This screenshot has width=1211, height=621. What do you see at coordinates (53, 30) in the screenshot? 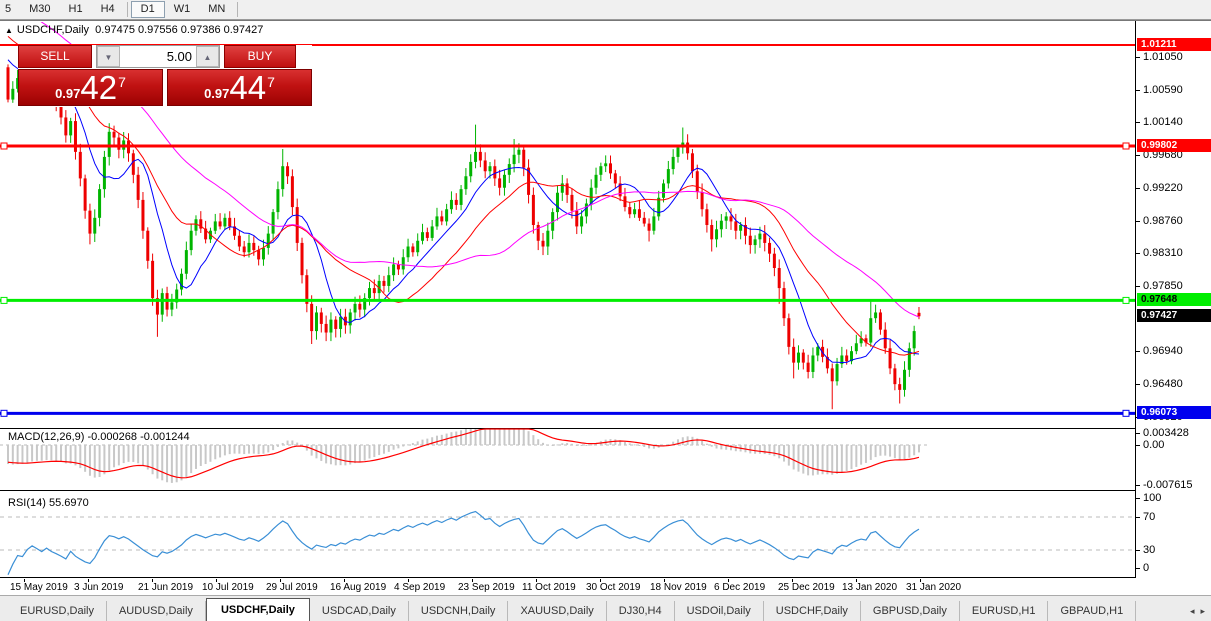
I see `chart-symbol-period: USDCHF,Daily` at bounding box center [53, 30].